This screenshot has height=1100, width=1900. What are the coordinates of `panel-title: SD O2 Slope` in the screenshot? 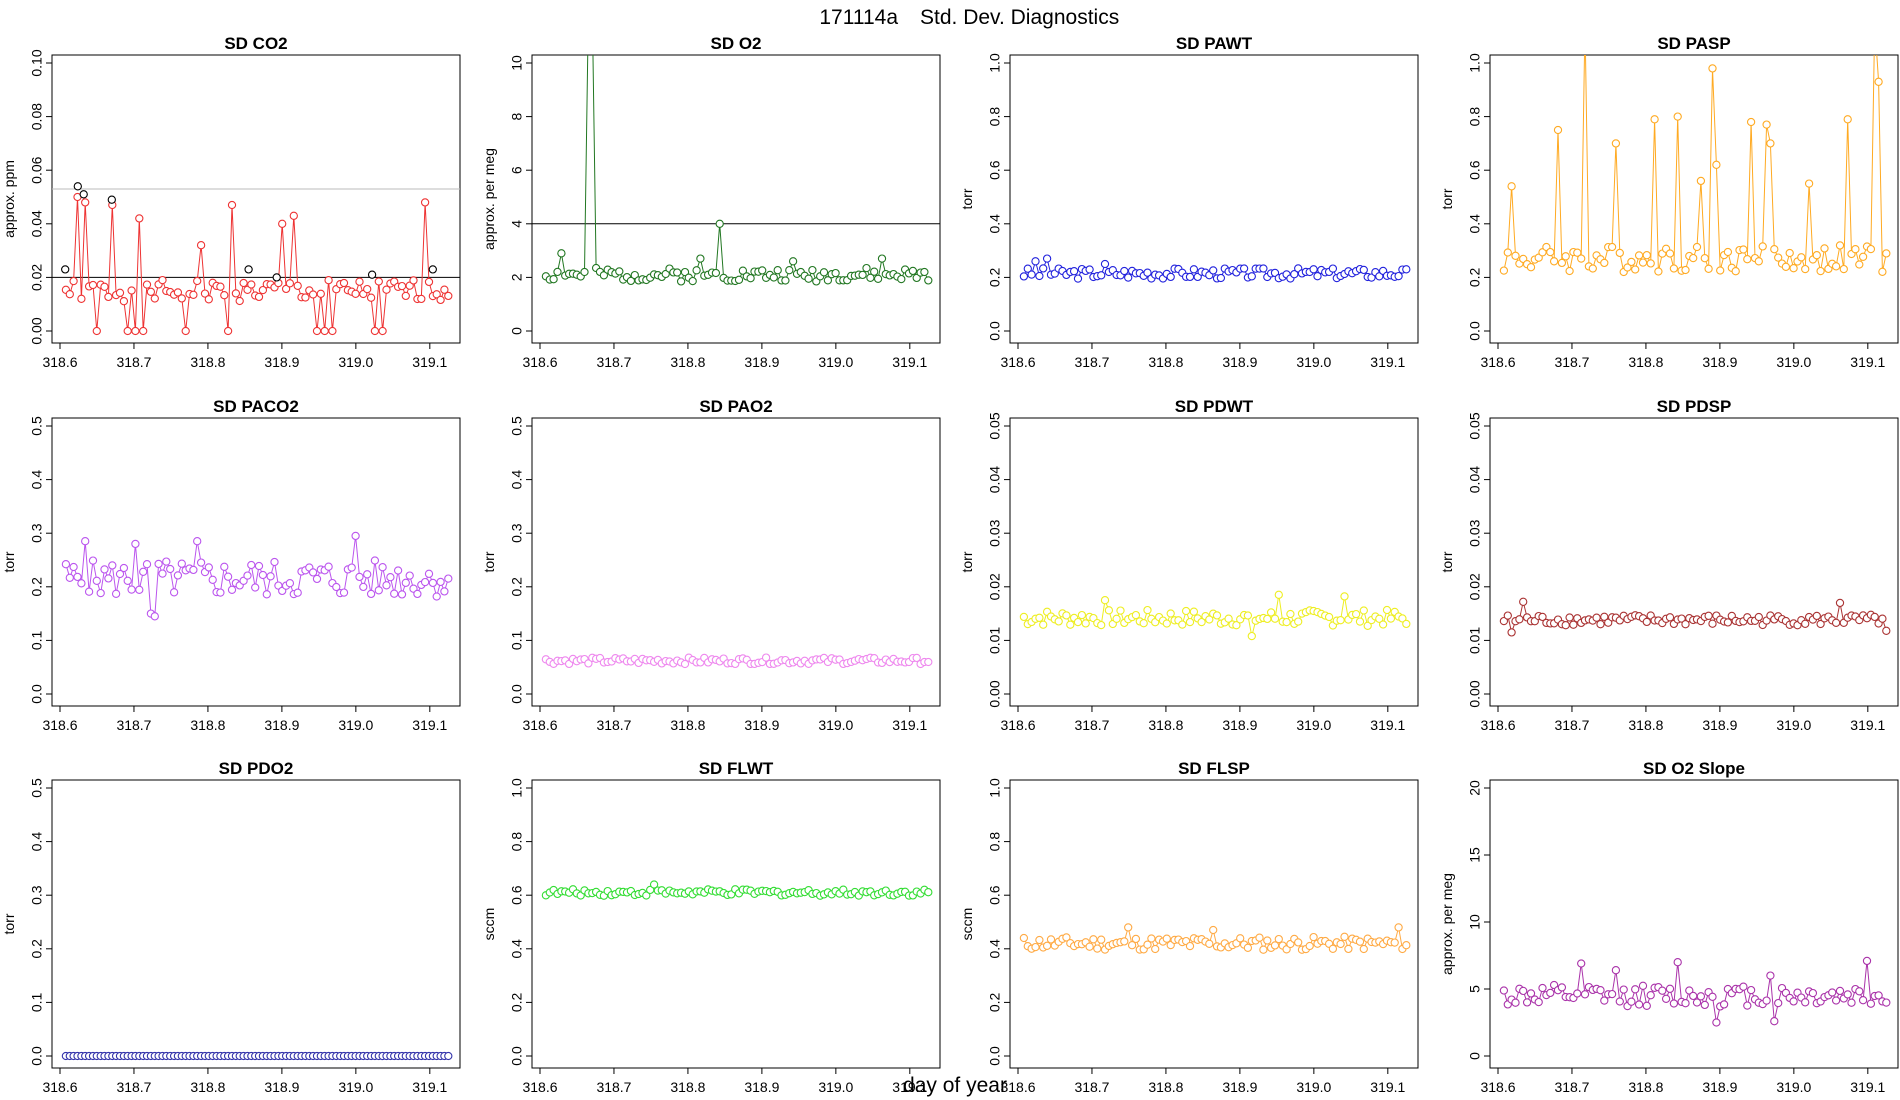 It's located at (1694, 768).